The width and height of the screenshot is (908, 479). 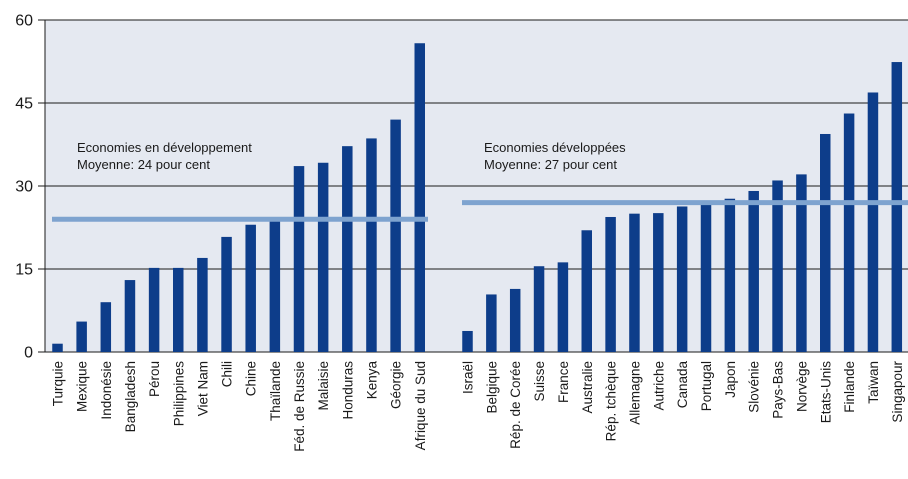 What do you see at coordinates (491, 387) in the screenshot?
I see `category-label: Belgique` at bounding box center [491, 387].